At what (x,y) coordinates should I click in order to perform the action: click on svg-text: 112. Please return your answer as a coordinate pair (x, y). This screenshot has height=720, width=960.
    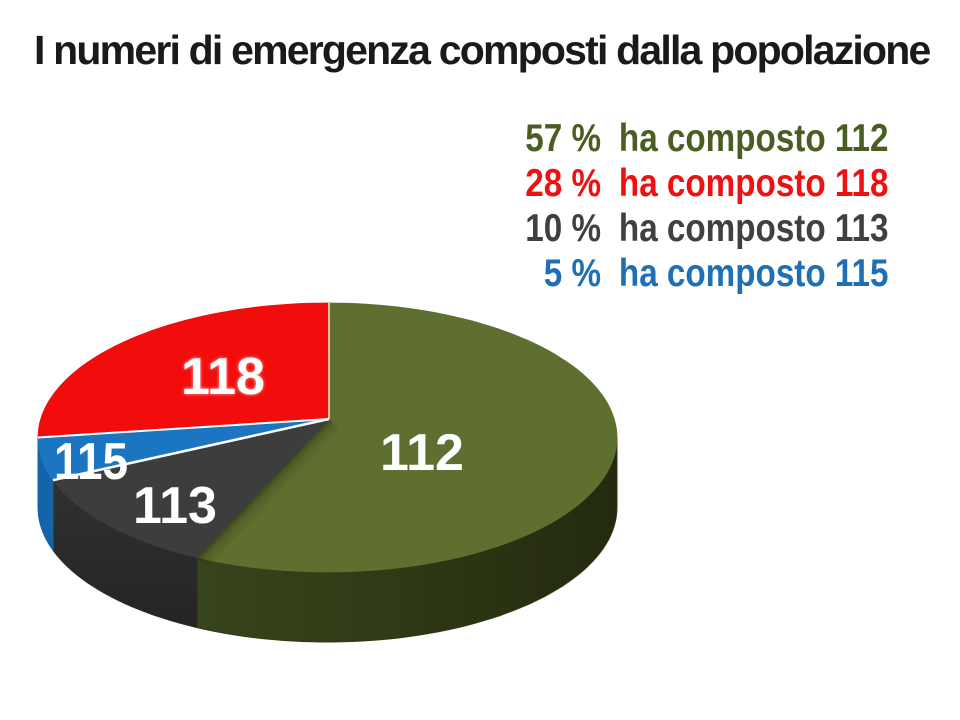
    Looking at the image, I should click on (422, 453).